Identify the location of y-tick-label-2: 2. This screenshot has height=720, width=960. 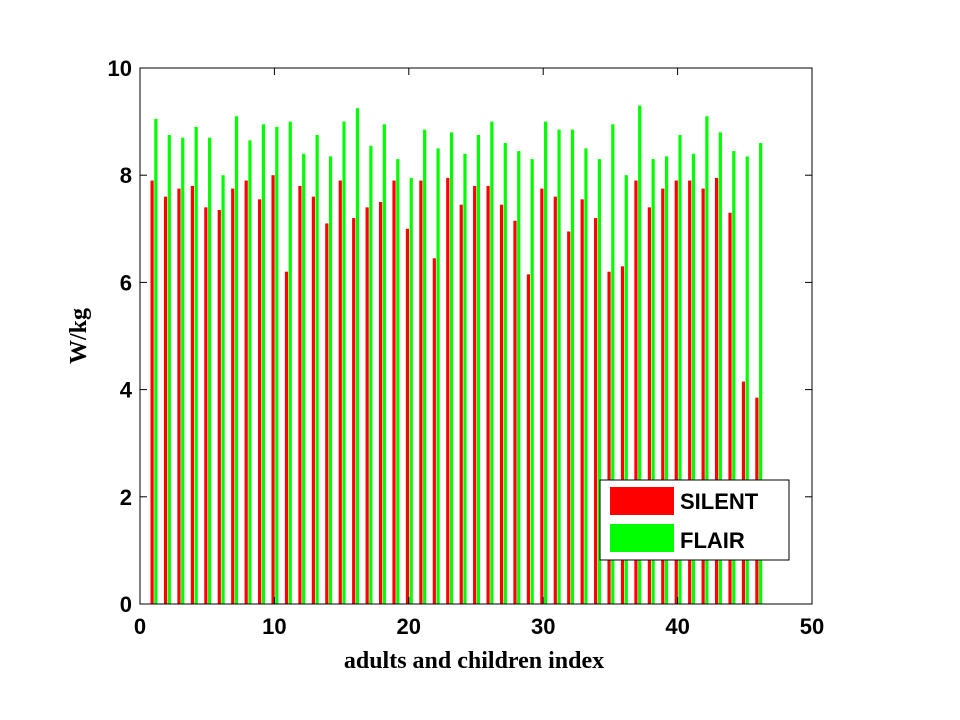
(126, 497).